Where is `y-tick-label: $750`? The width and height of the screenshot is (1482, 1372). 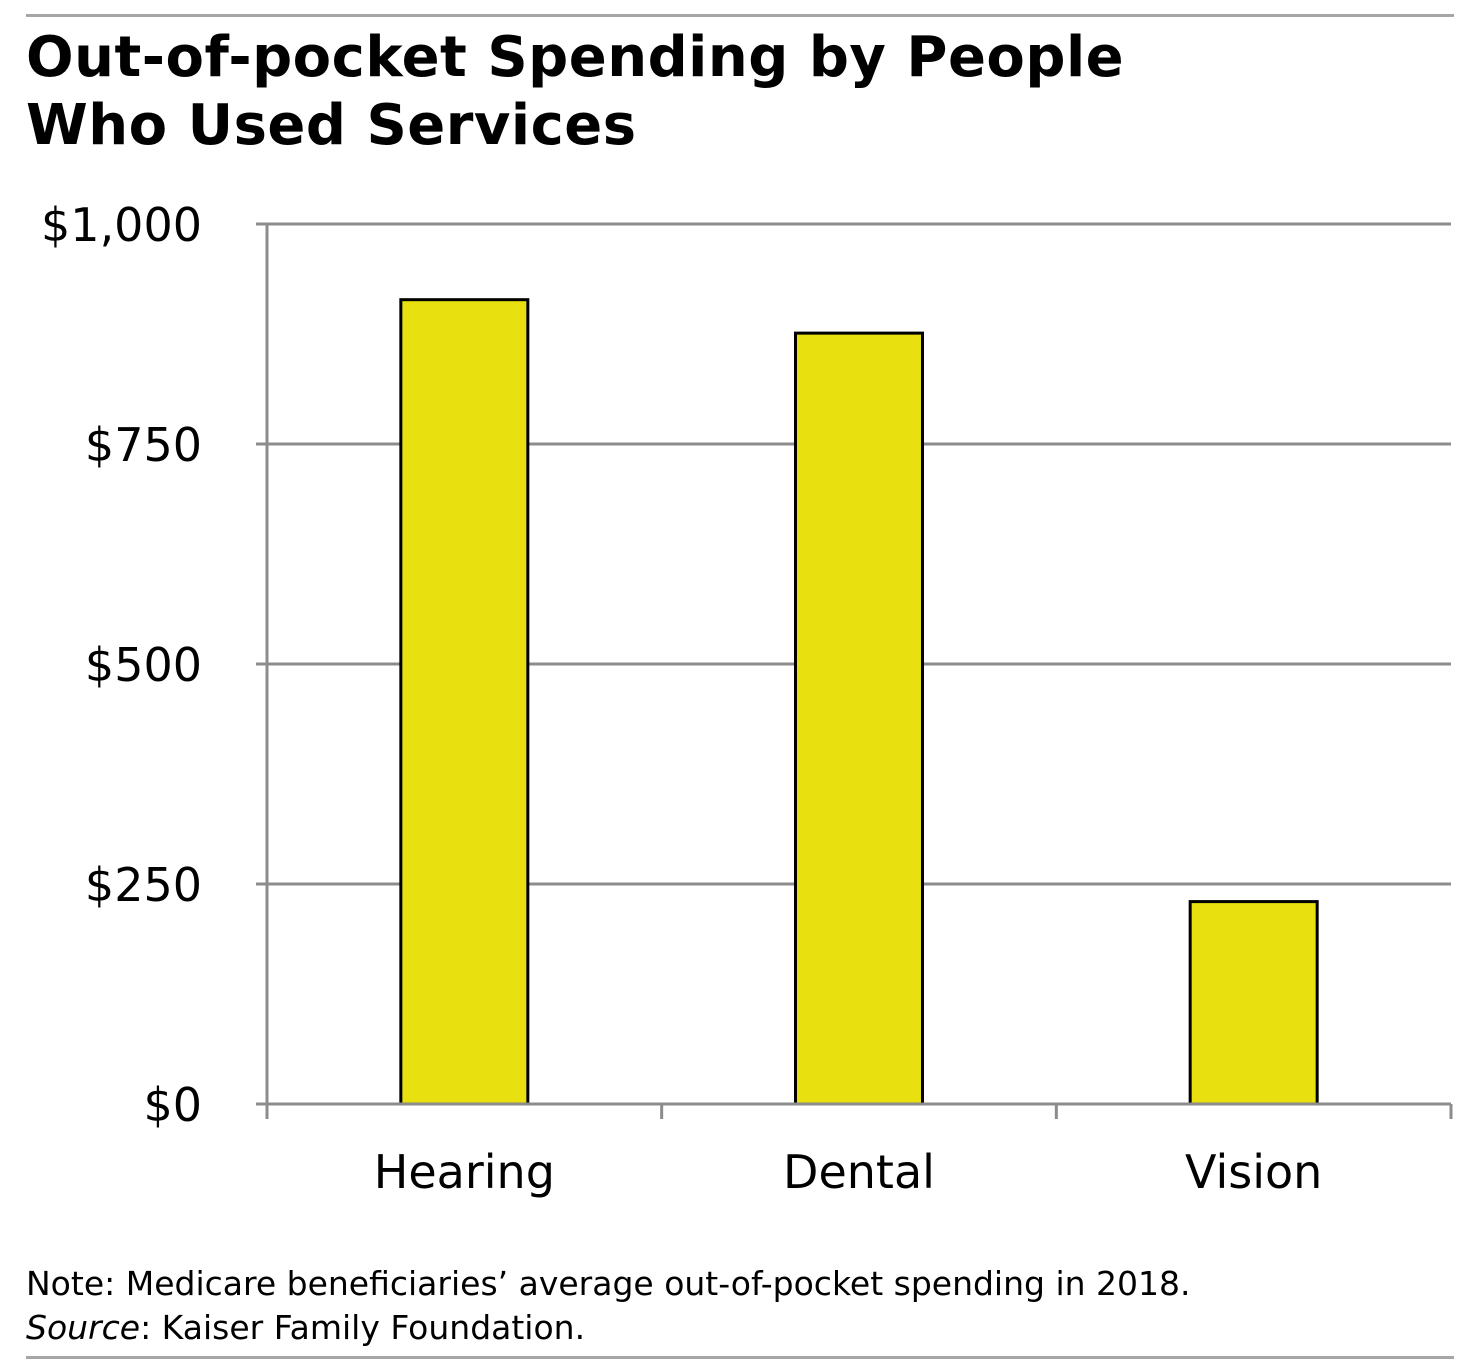 y-tick-label: $750 is located at coordinates (143, 445).